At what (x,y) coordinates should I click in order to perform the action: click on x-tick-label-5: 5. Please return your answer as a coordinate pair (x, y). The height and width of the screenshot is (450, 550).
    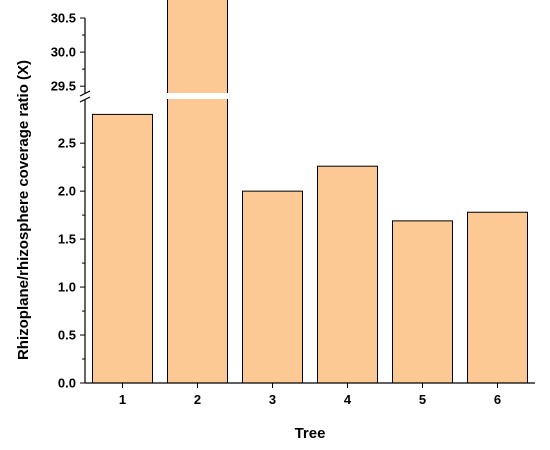
    Looking at the image, I should click on (422, 399).